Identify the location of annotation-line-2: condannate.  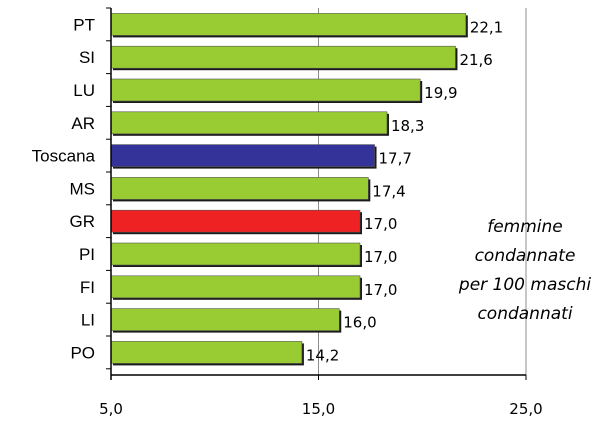
(525, 256).